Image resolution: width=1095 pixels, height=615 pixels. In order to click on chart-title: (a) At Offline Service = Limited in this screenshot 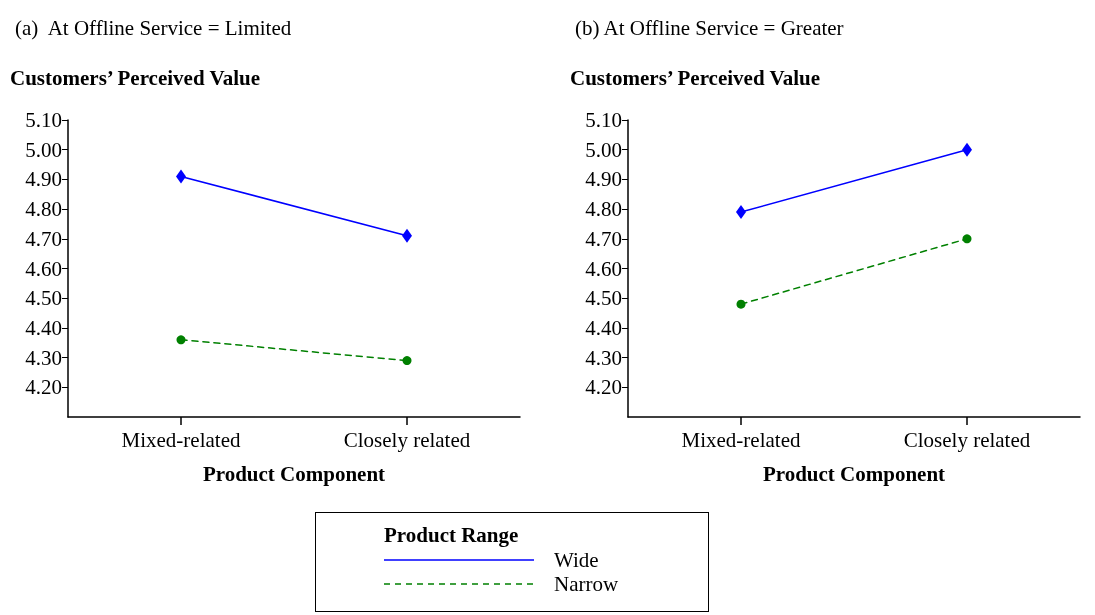, I will do `click(153, 27)`.